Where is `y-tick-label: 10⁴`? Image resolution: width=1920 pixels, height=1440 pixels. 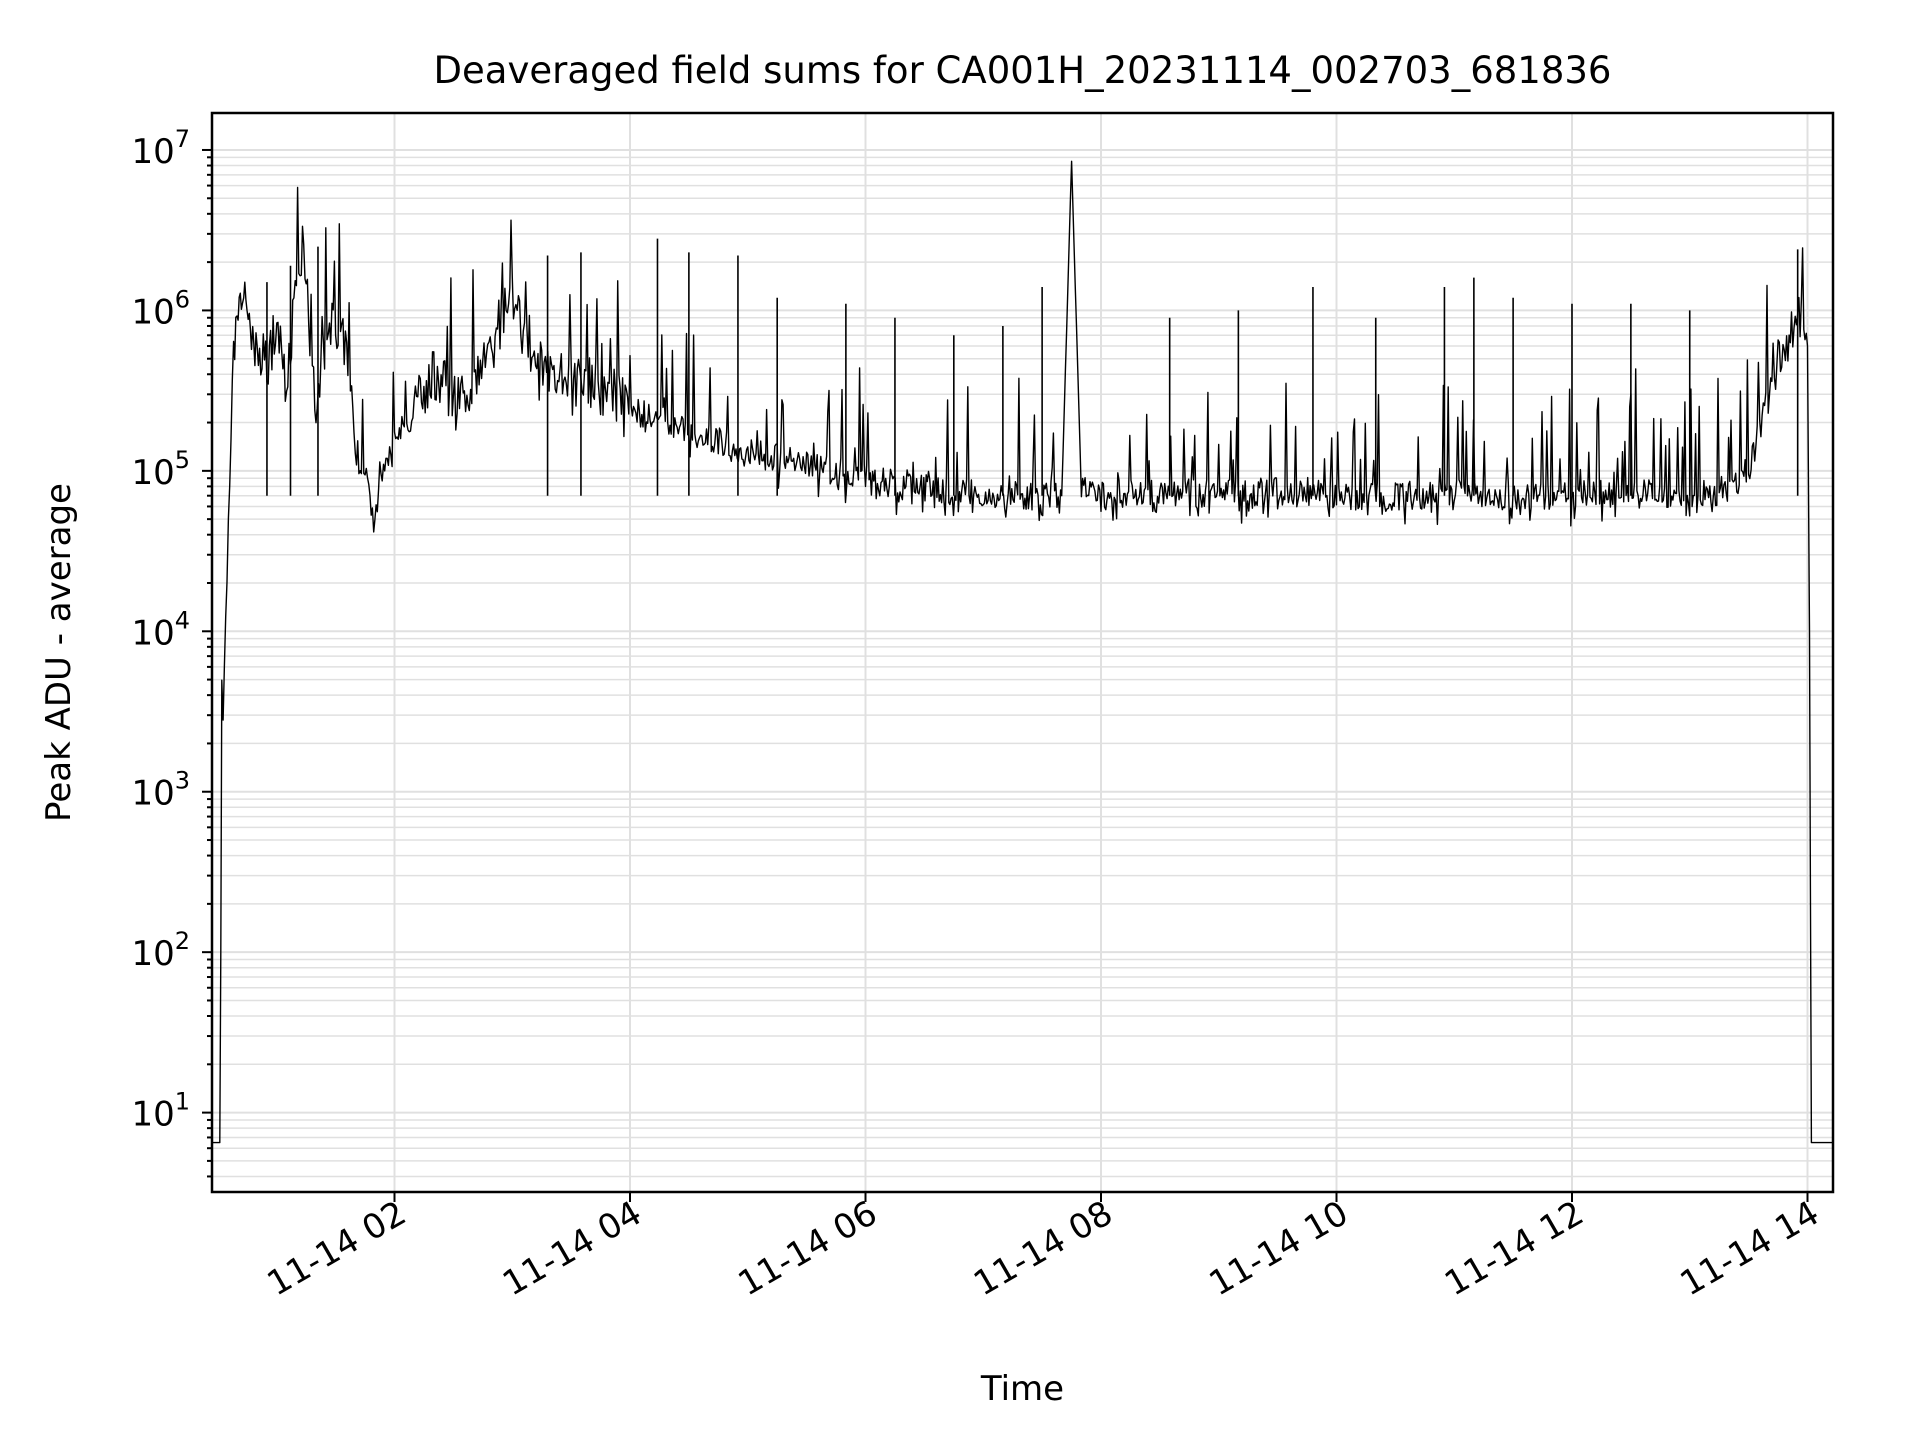
y-tick-label: 10⁴ is located at coordinates (160, 629).